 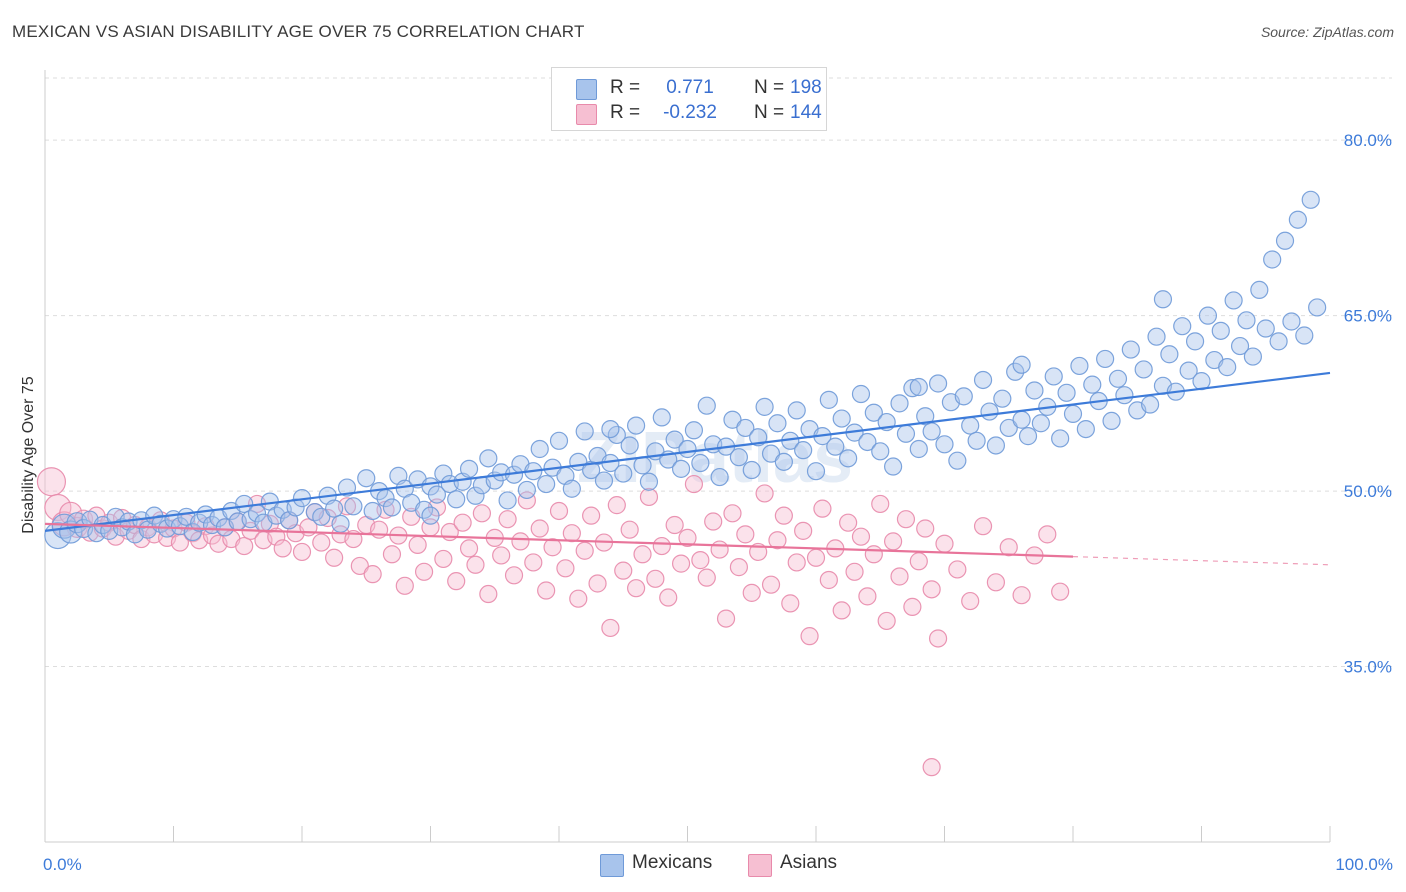 I want to click on y-tick-label: 65.0%, so click(x=1368, y=316).